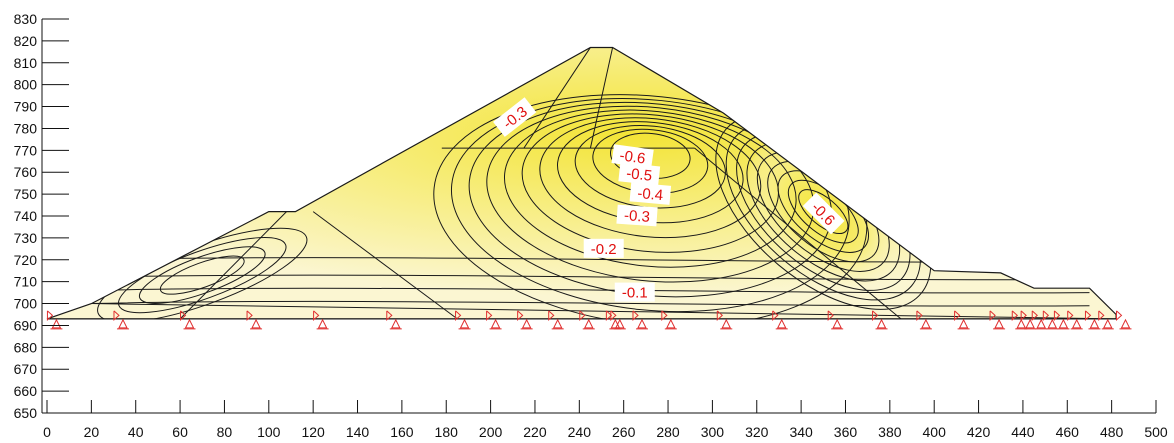 The height and width of the screenshot is (443, 1174). I want to click on contour-label-text: -0.2, so click(604, 249).